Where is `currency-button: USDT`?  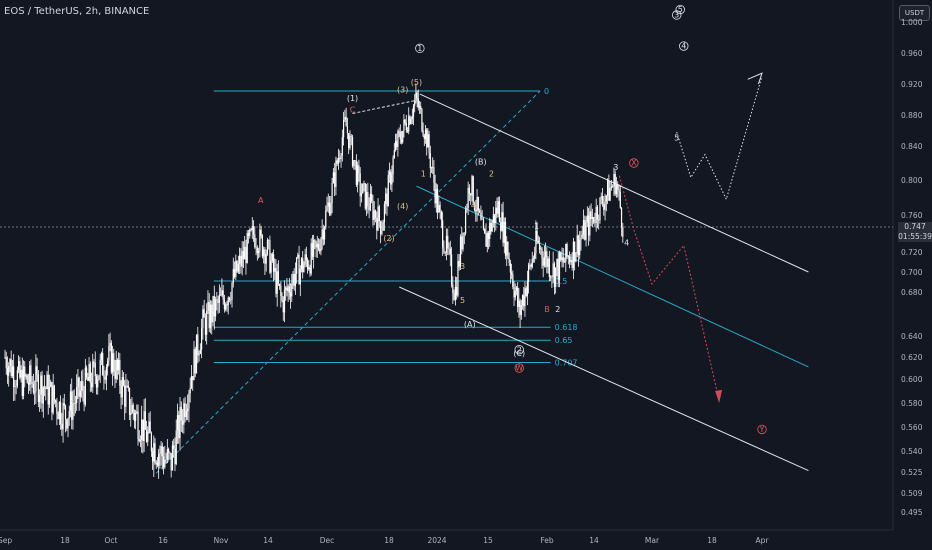 currency-button: USDT is located at coordinates (914, 13).